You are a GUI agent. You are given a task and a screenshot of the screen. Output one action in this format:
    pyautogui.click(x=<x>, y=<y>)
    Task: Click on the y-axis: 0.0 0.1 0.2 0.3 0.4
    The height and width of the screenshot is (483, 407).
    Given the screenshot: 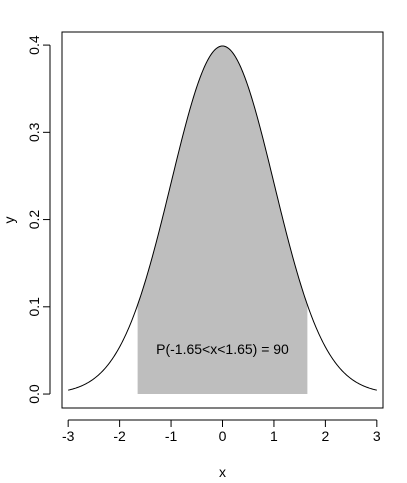 What is the action you would take?
    pyautogui.click(x=38, y=219)
    